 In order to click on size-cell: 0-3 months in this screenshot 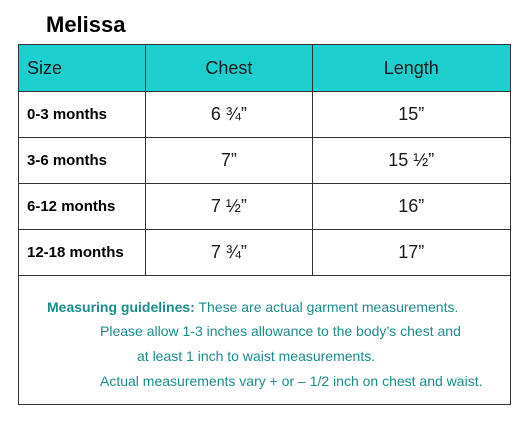, I will do `click(82, 114)`.